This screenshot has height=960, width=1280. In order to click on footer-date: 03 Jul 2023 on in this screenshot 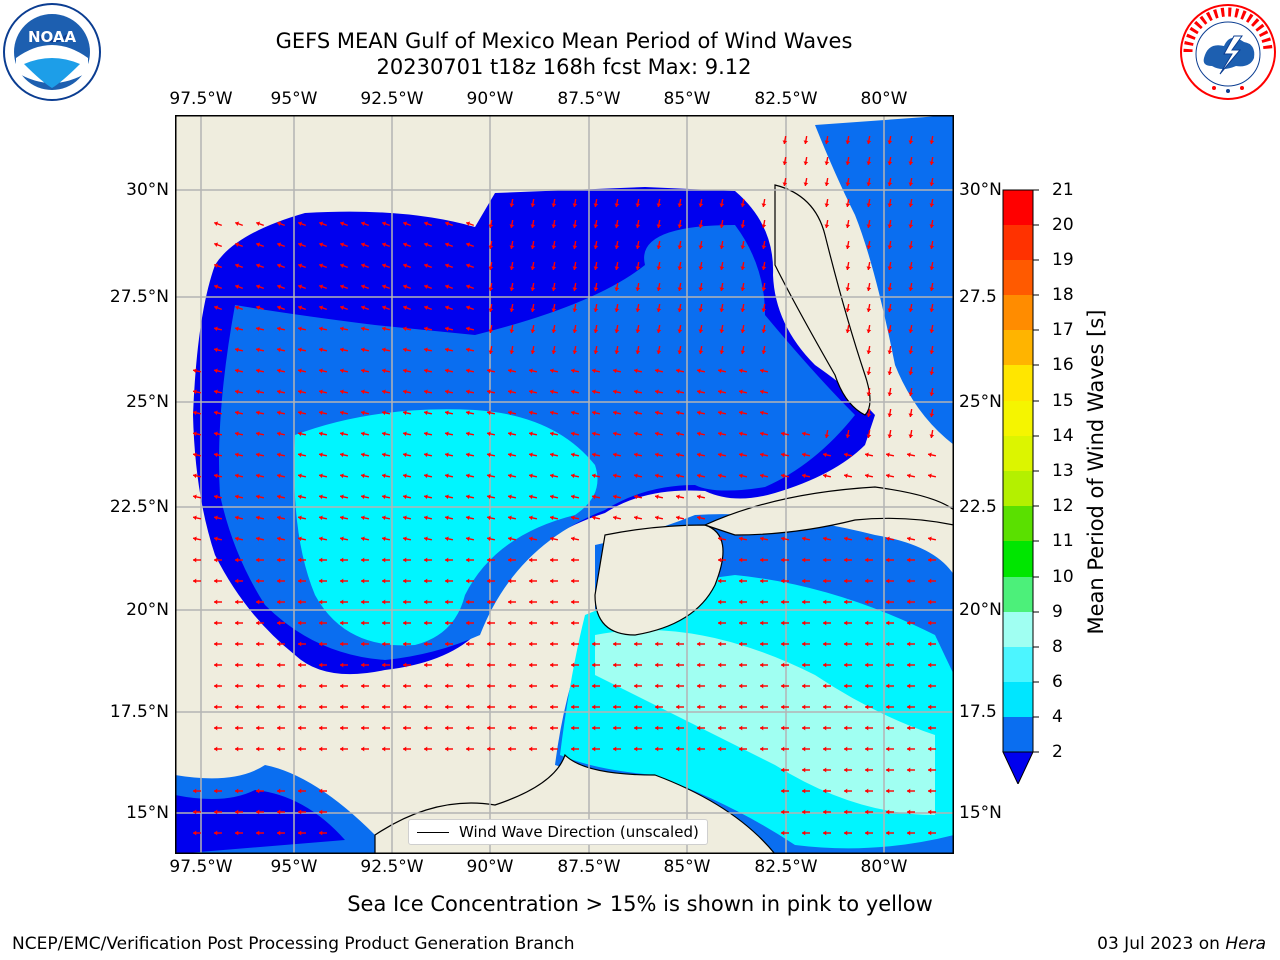, I will do `click(1161, 944)`.